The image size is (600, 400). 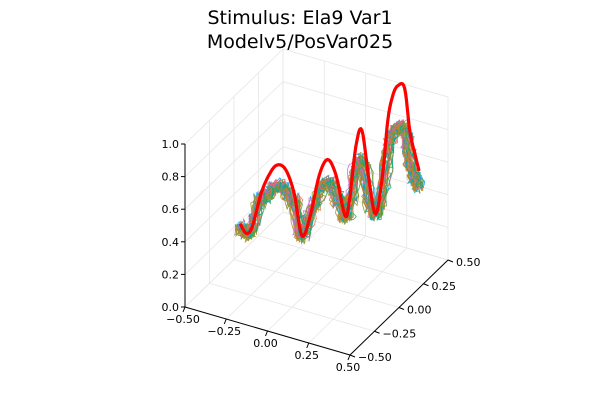 What do you see at coordinates (307, 355) in the screenshot?
I see `x-tick-label: 0.25` at bounding box center [307, 355].